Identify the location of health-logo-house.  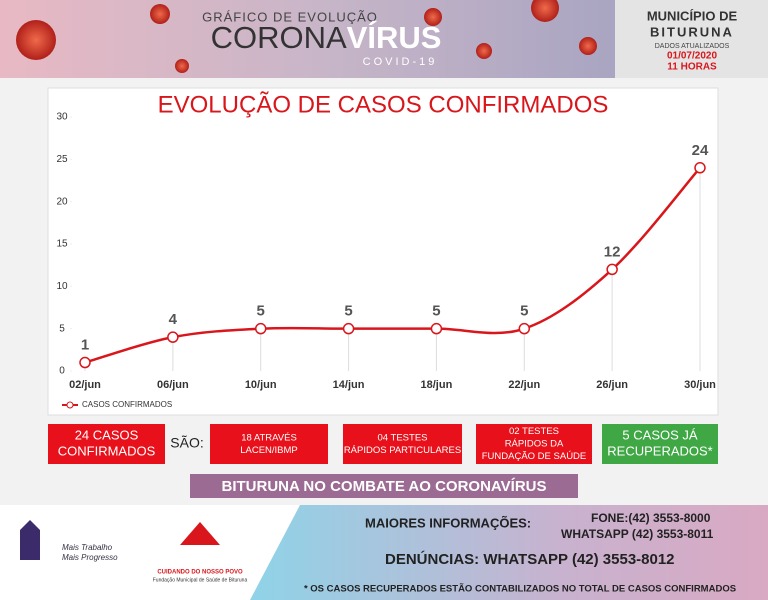
(200, 533).